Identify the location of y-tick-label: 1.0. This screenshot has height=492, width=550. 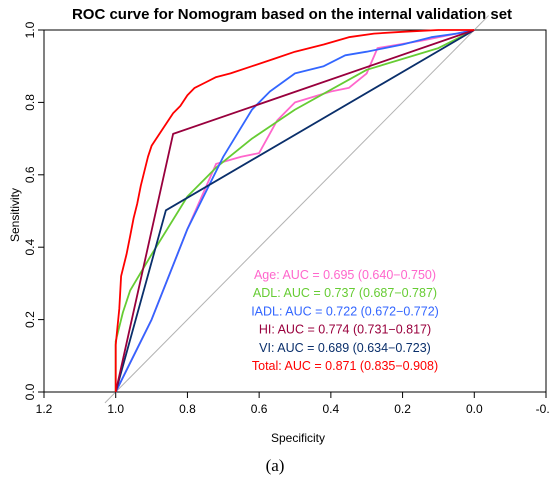
(30, 29).